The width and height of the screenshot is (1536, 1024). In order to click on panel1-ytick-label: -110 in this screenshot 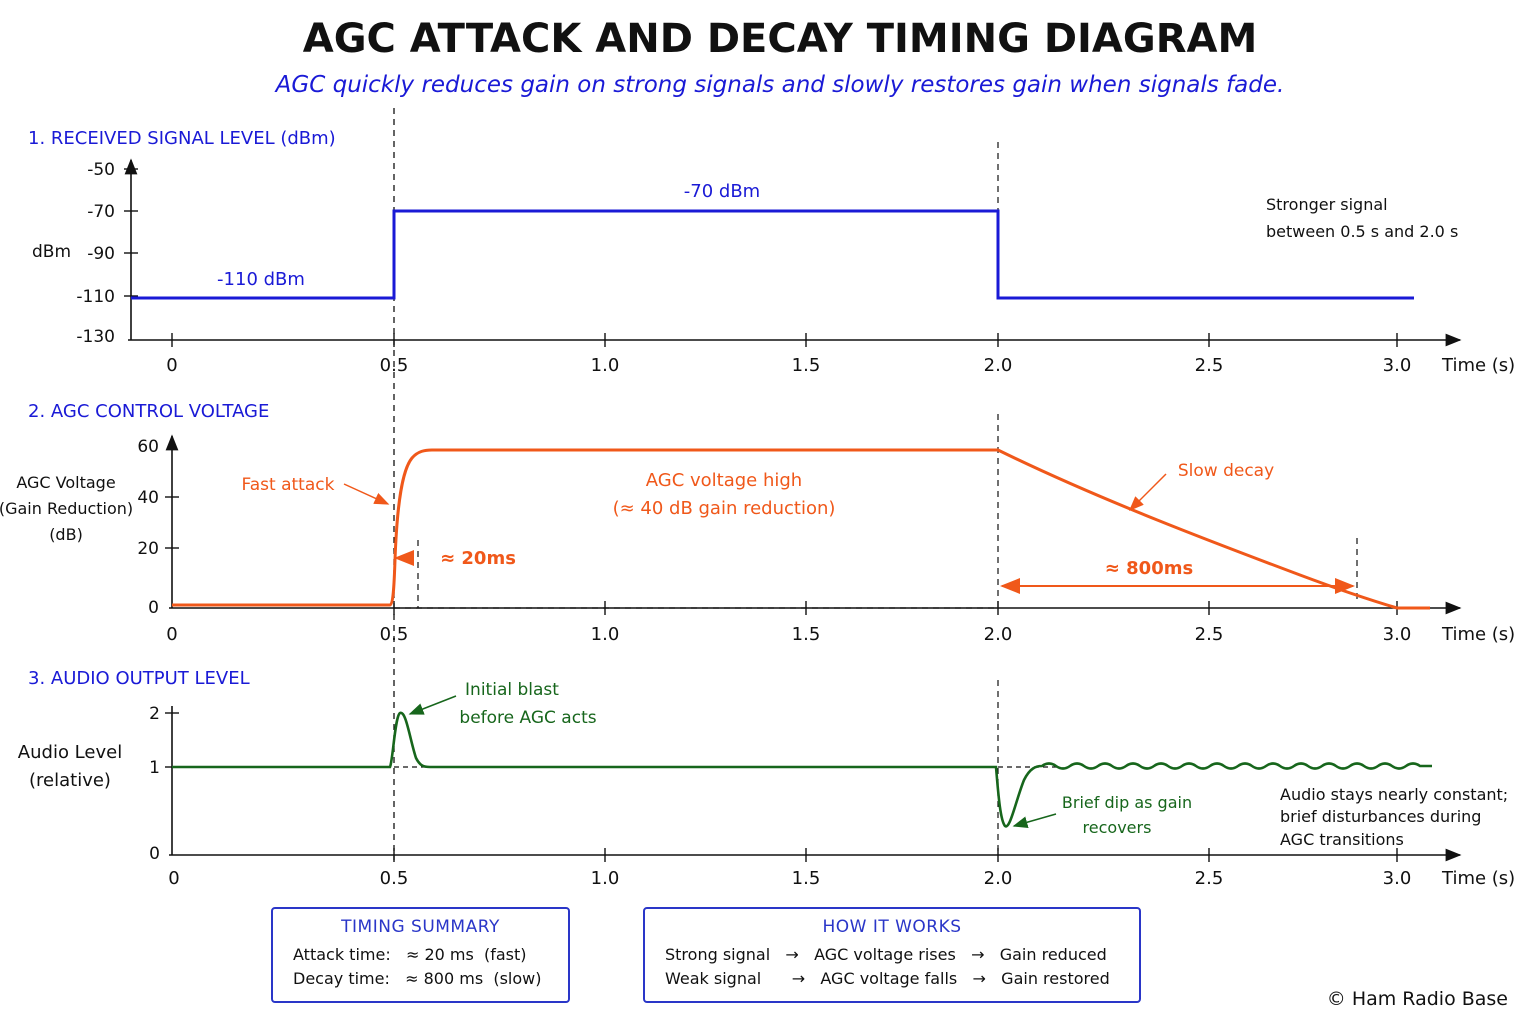, I will do `click(95, 297)`.